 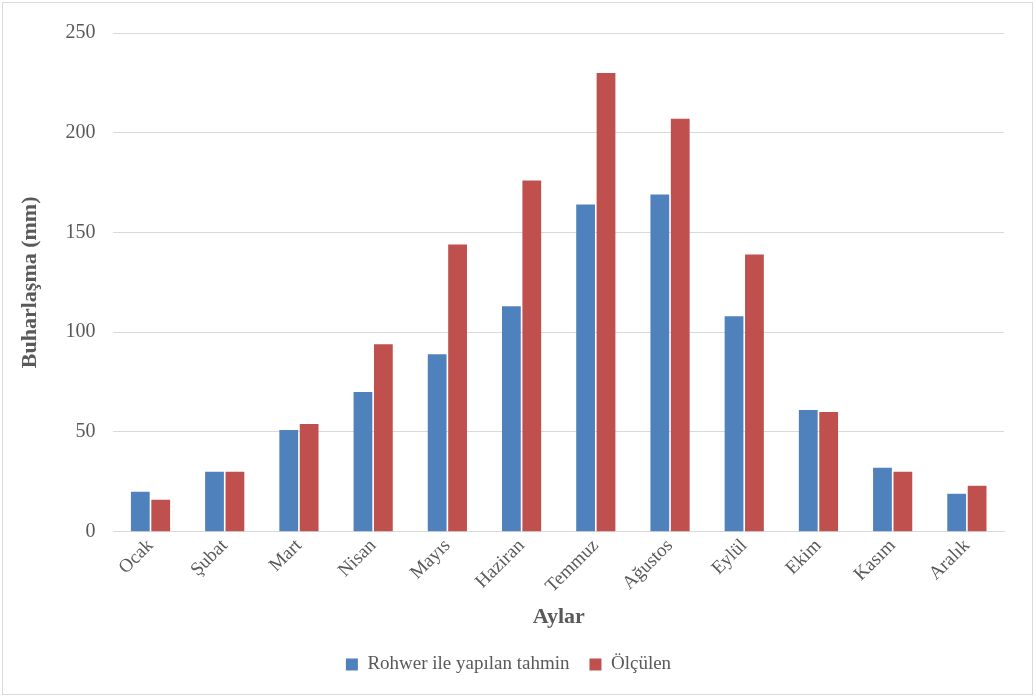 I want to click on y-axis-title: Buharlaşma (mm), so click(x=28, y=282).